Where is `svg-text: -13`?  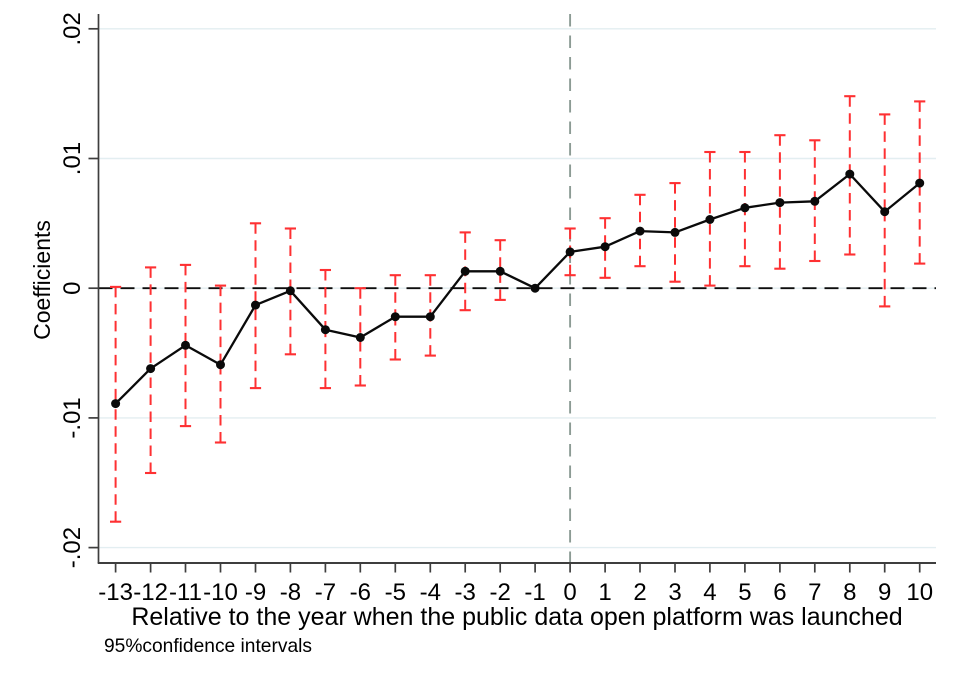 svg-text: -13 is located at coordinates (115, 592).